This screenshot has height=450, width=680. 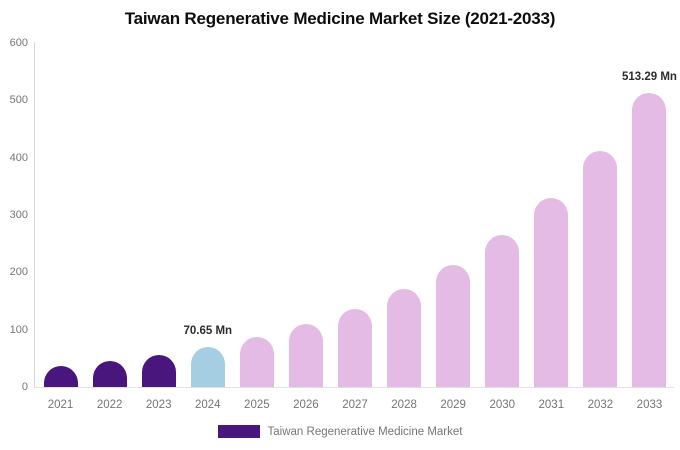 What do you see at coordinates (453, 405) in the screenshot?
I see `x-tick-label: 2029` at bounding box center [453, 405].